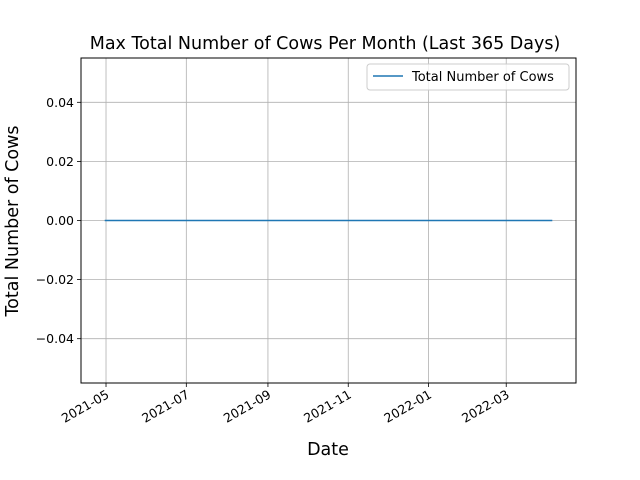 This screenshot has height=480, width=640. I want to click on y-tick-label: 0.02, so click(60, 161).